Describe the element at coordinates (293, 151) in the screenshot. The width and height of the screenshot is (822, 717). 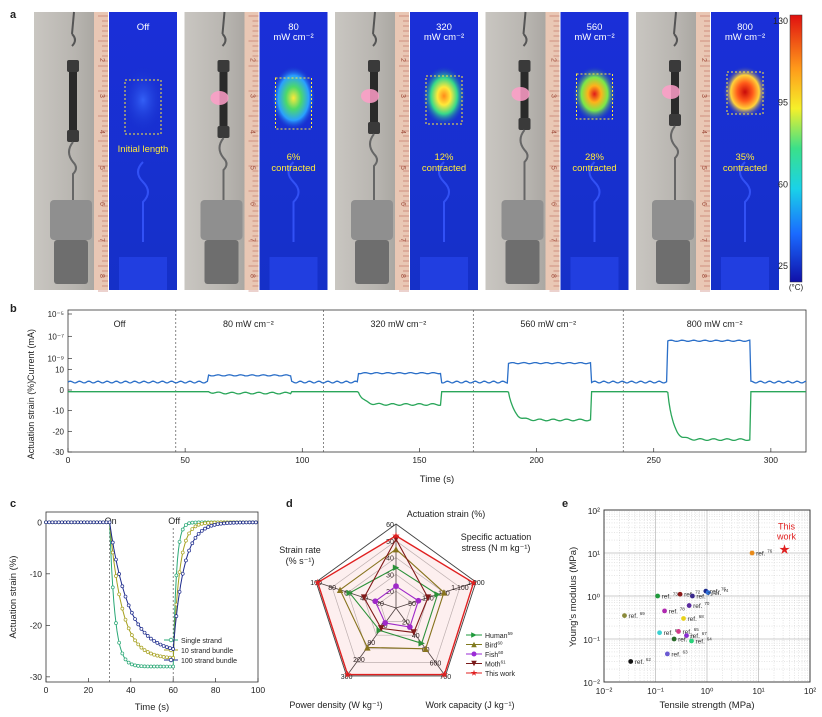
I see `thermal-image` at that location.